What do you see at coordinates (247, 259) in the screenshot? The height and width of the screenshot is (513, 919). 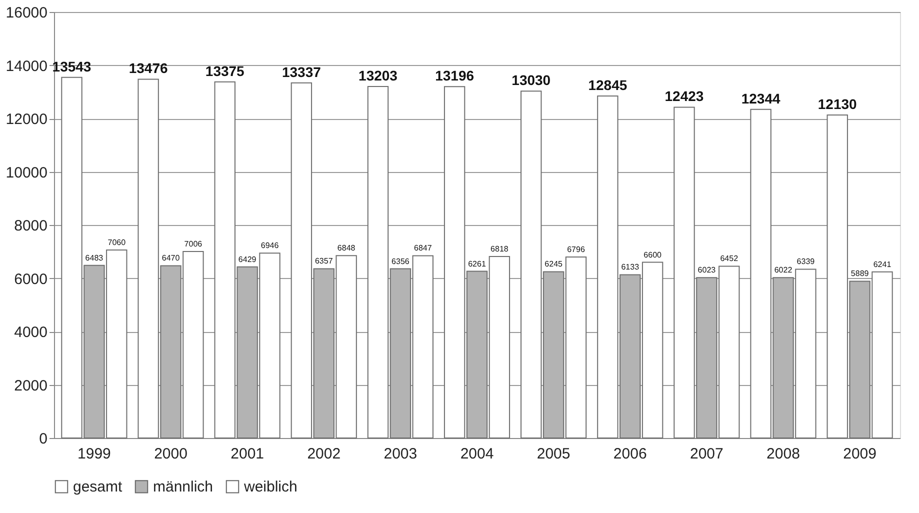 I see `data-label: 6429` at bounding box center [247, 259].